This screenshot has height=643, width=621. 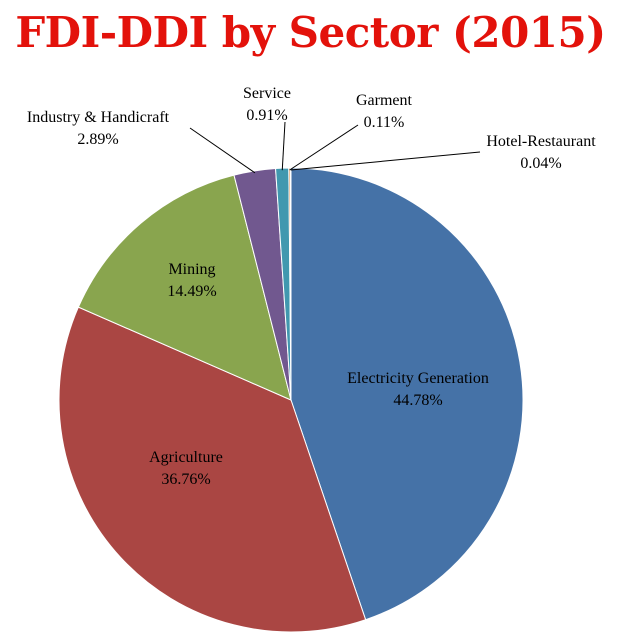 I want to click on pie-slice-hotel-restaurant, so click(x=290, y=284).